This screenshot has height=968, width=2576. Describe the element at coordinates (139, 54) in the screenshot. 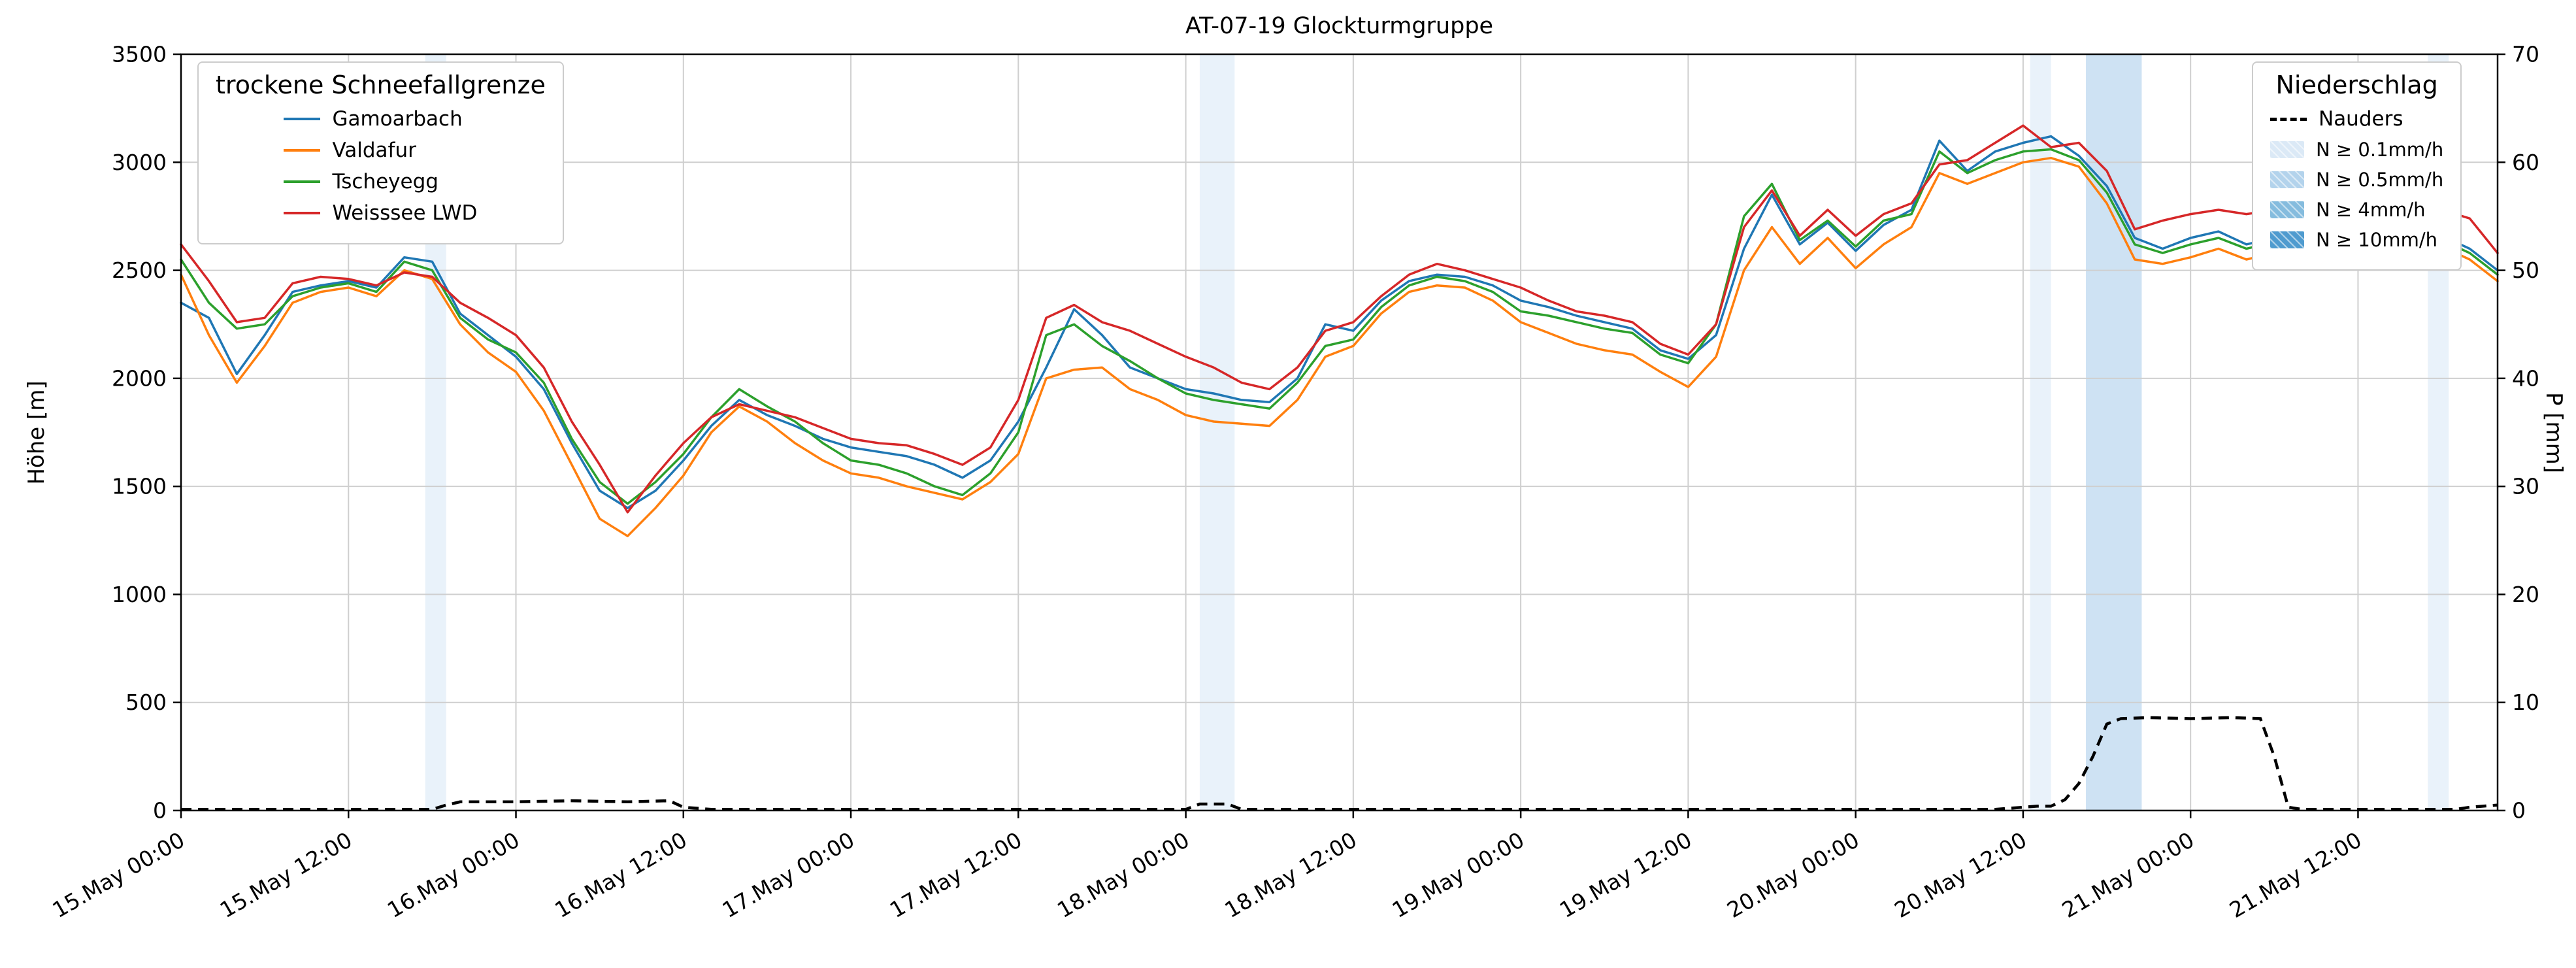

I see `y-tick-label-left: 3500` at that location.